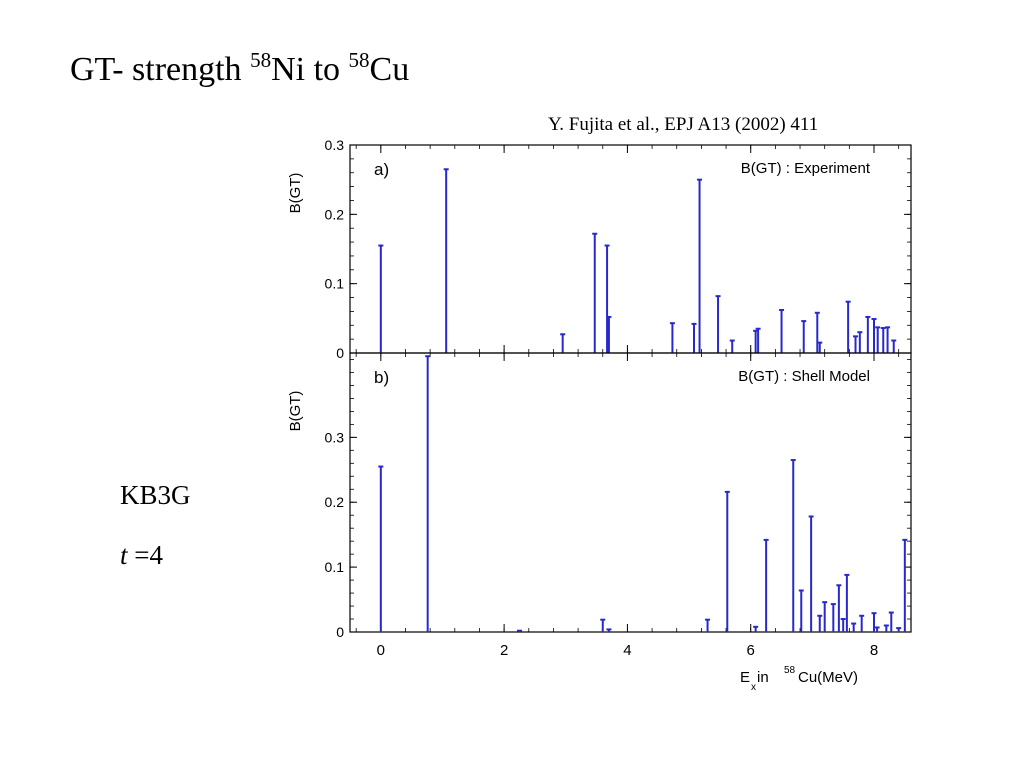  Describe the element at coordinates (340, 353) in the screenshot. I see `panel-a-ytick-label: 0` at that location.